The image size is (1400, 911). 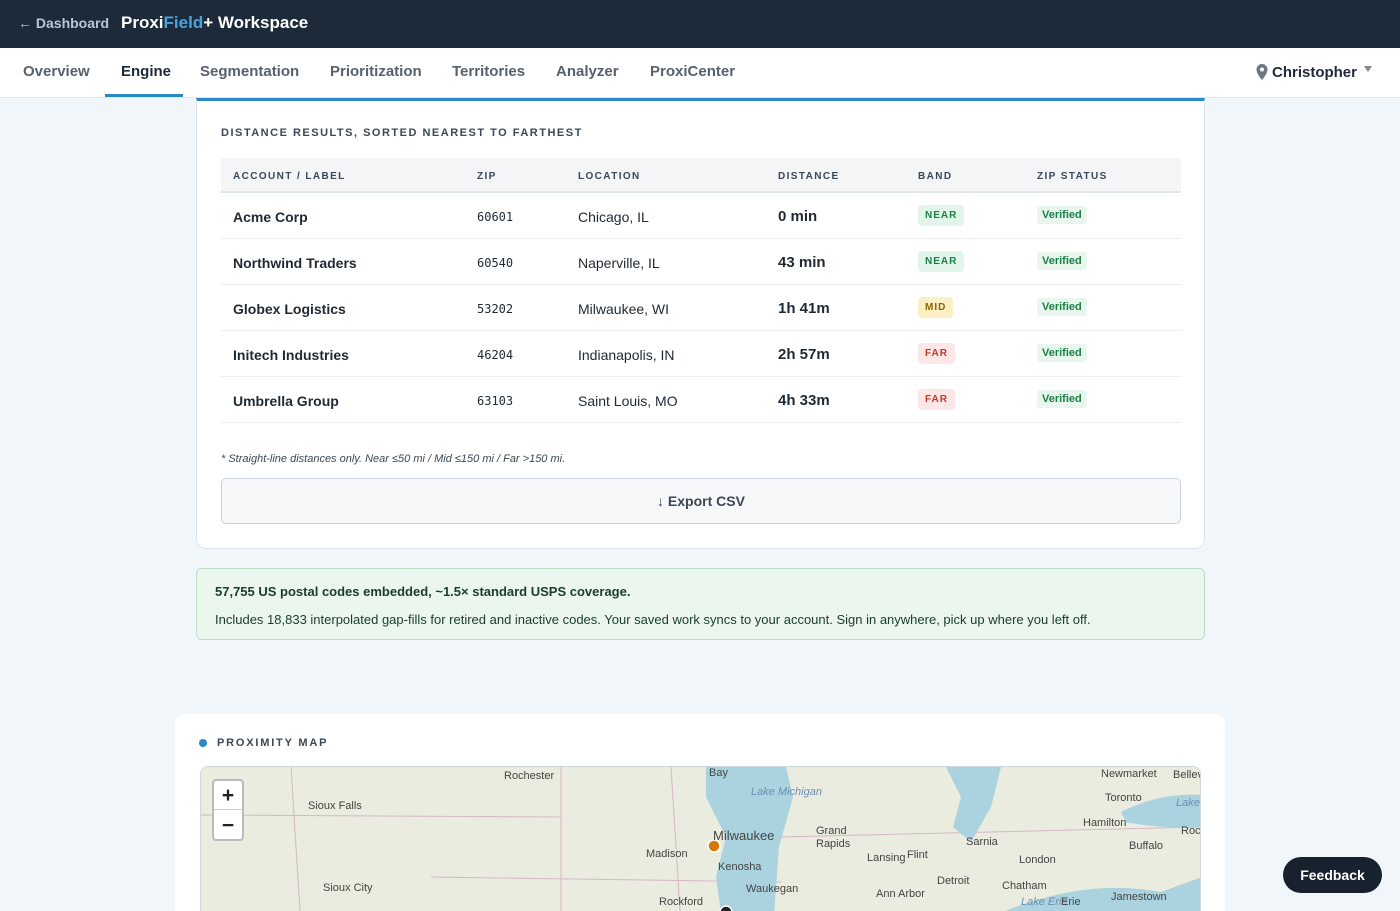 What do you see at coordinates (1037, 860) in the screenshot?
I see `map-label: London` at bounding box center [1037, 860].